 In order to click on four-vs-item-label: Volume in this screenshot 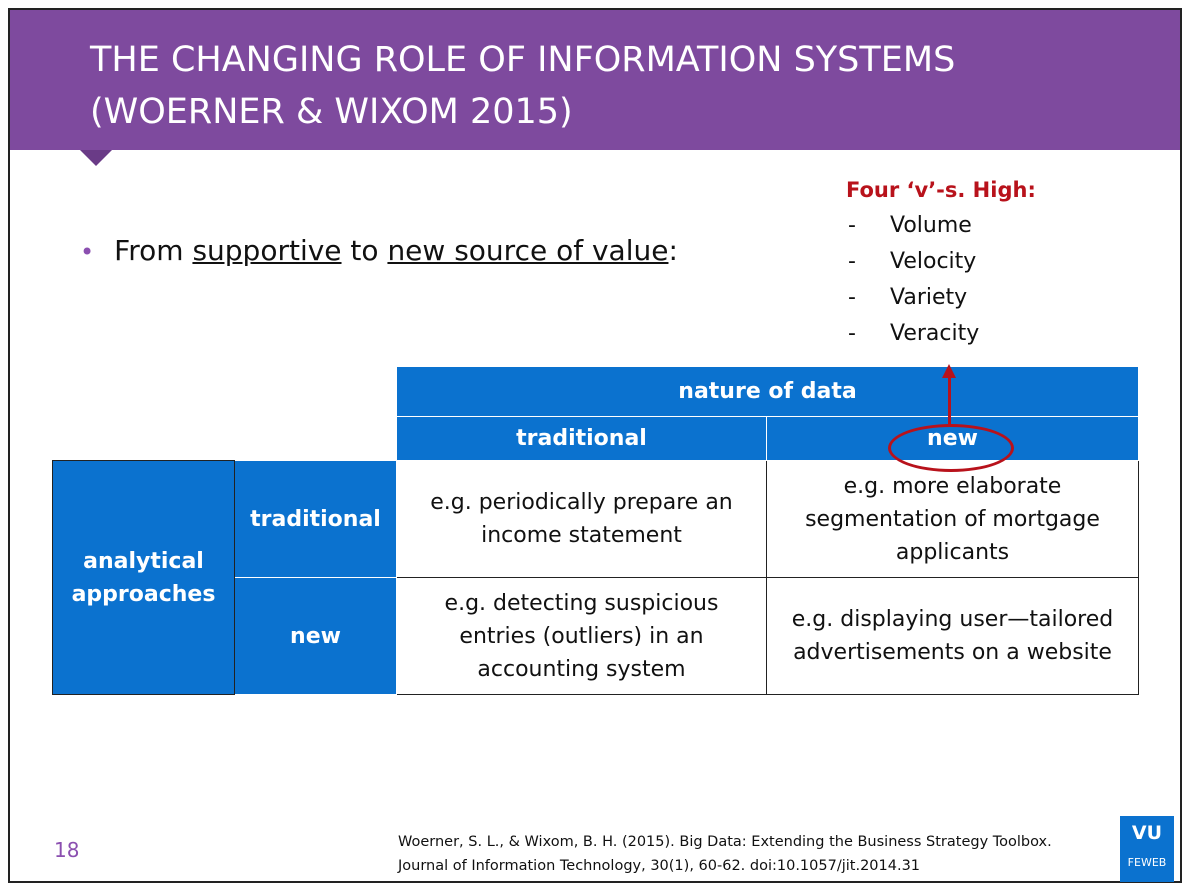, I will do `click(931, 225)`.